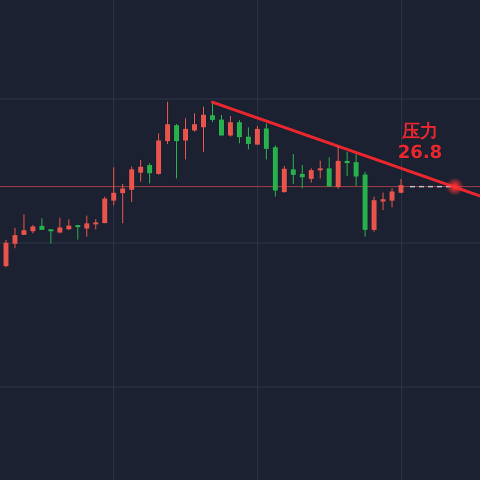  Describe the element at coordinates (420, 142) in the screenshot. I see `annotation: 压力 26.8` at that location.